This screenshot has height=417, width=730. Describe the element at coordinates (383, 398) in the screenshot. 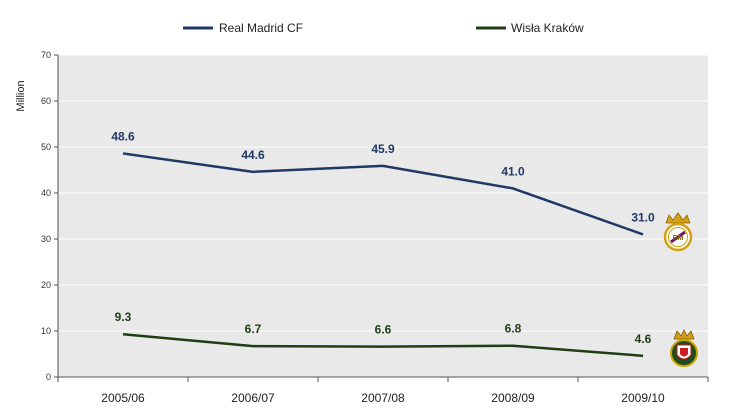

I see `x-tick-label: 2007/08` at that location.